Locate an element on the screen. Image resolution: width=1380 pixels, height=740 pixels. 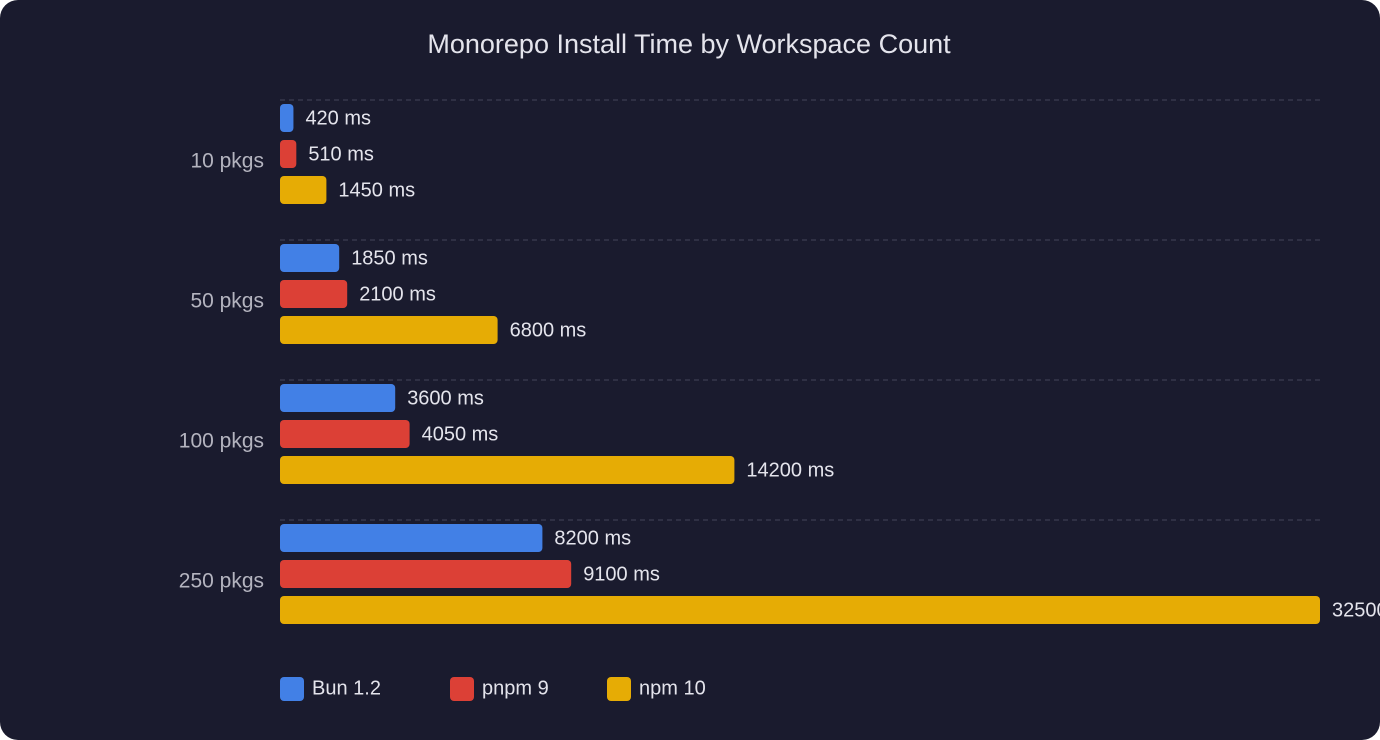
y-tick-label: 250 pkgs is located at coordinates (221, 581).